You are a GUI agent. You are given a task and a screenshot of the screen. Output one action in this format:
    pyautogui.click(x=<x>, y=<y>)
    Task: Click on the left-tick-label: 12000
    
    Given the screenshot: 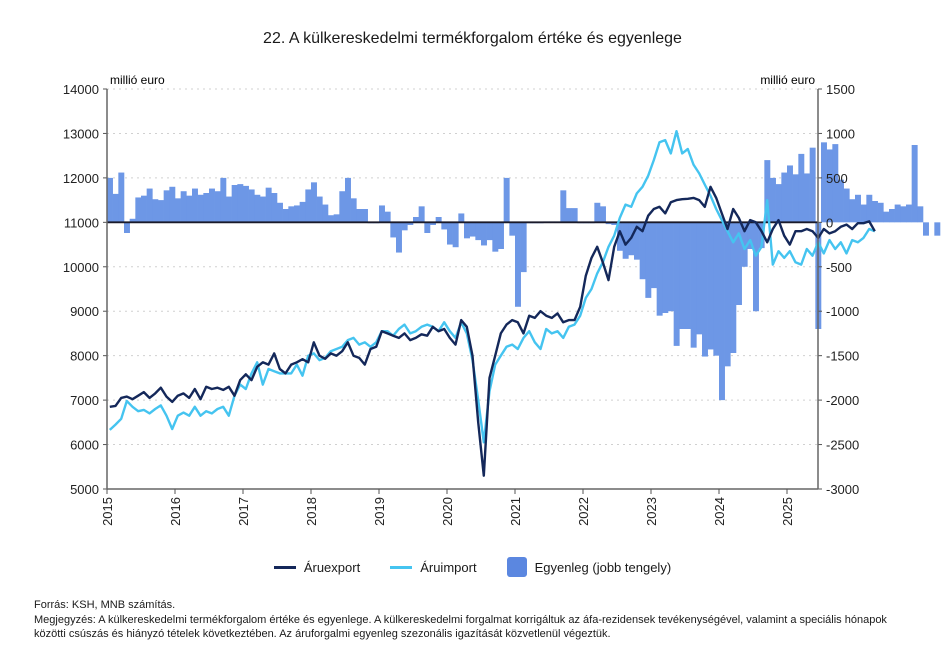 What is the action you would take?
    pyautogui.click(x=81, y=178)
    